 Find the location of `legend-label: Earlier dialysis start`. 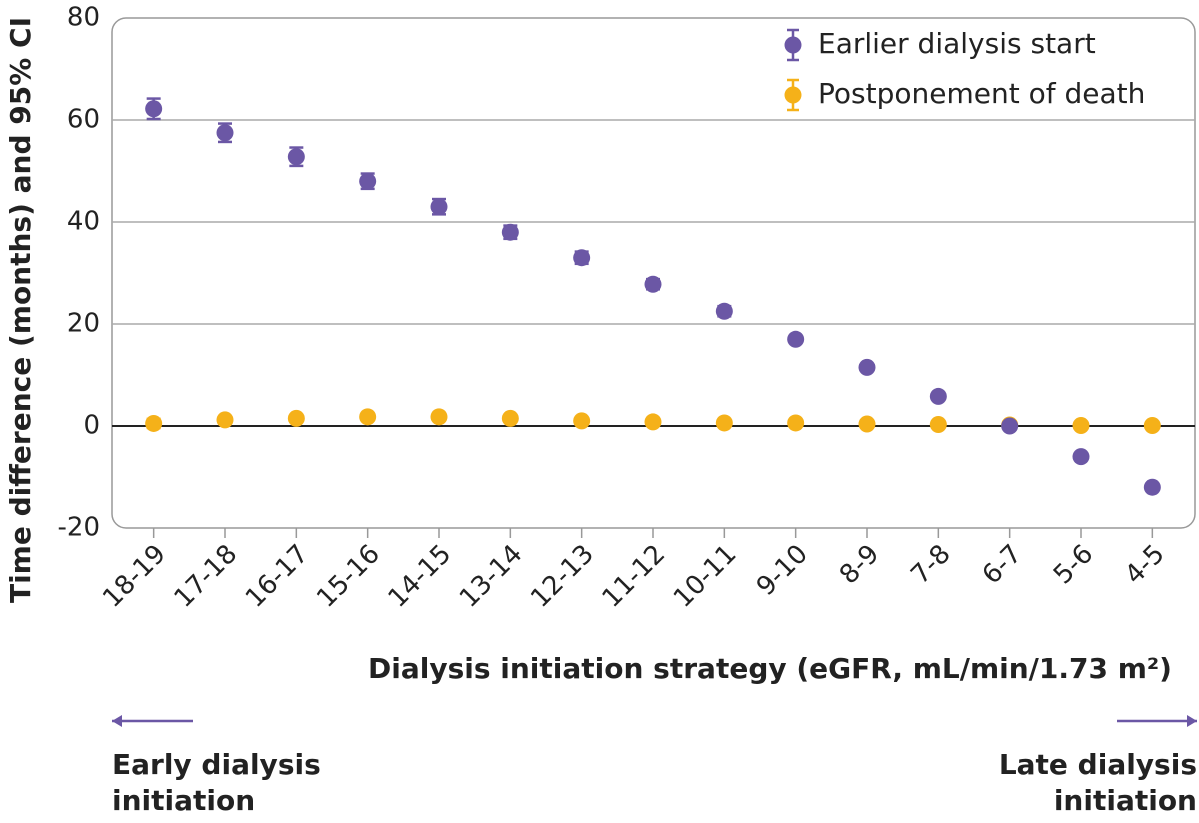

legend-label: Earlier dialysis start is located at coordinates (957, 43).